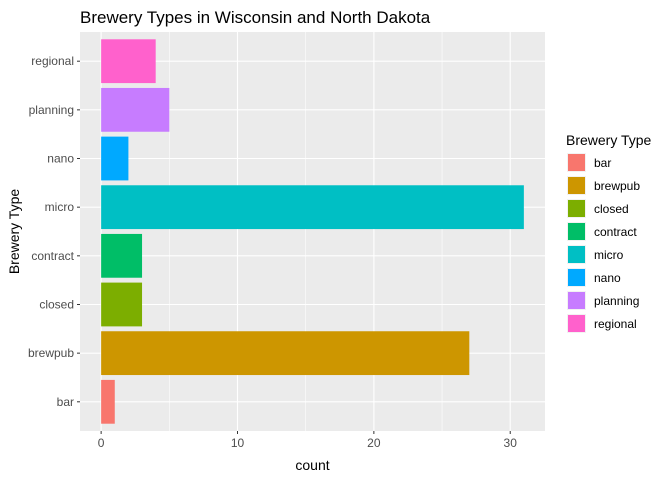 This screenshot has width=672, height=485. I want to click on y-tick-label: contract, so click(52, 256).